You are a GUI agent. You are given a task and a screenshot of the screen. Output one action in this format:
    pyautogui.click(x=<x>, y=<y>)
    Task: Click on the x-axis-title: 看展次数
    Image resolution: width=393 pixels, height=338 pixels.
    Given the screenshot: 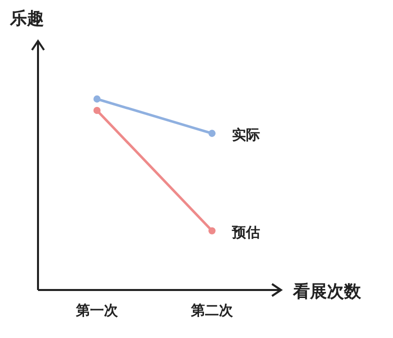 What is the action you would take?
    pyautogui.click(x=327, y=292)
    